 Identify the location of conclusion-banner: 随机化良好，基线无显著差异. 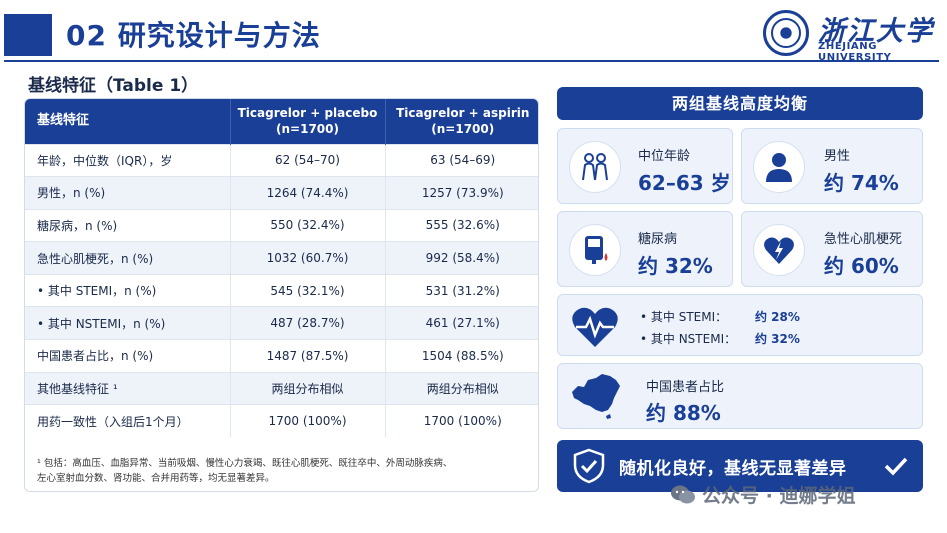
(740, 466).